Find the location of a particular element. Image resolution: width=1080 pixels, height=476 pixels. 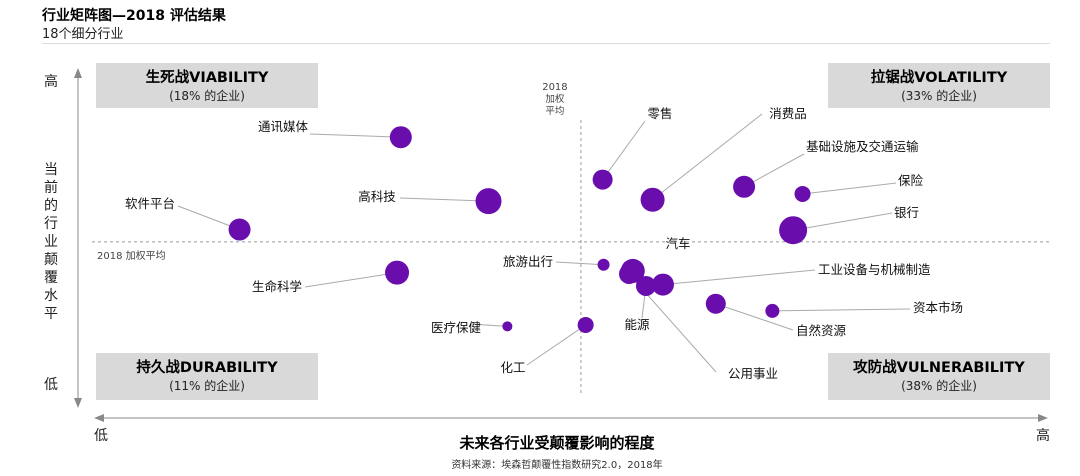

svg-text: 的 is located at coordinates (51, 206).